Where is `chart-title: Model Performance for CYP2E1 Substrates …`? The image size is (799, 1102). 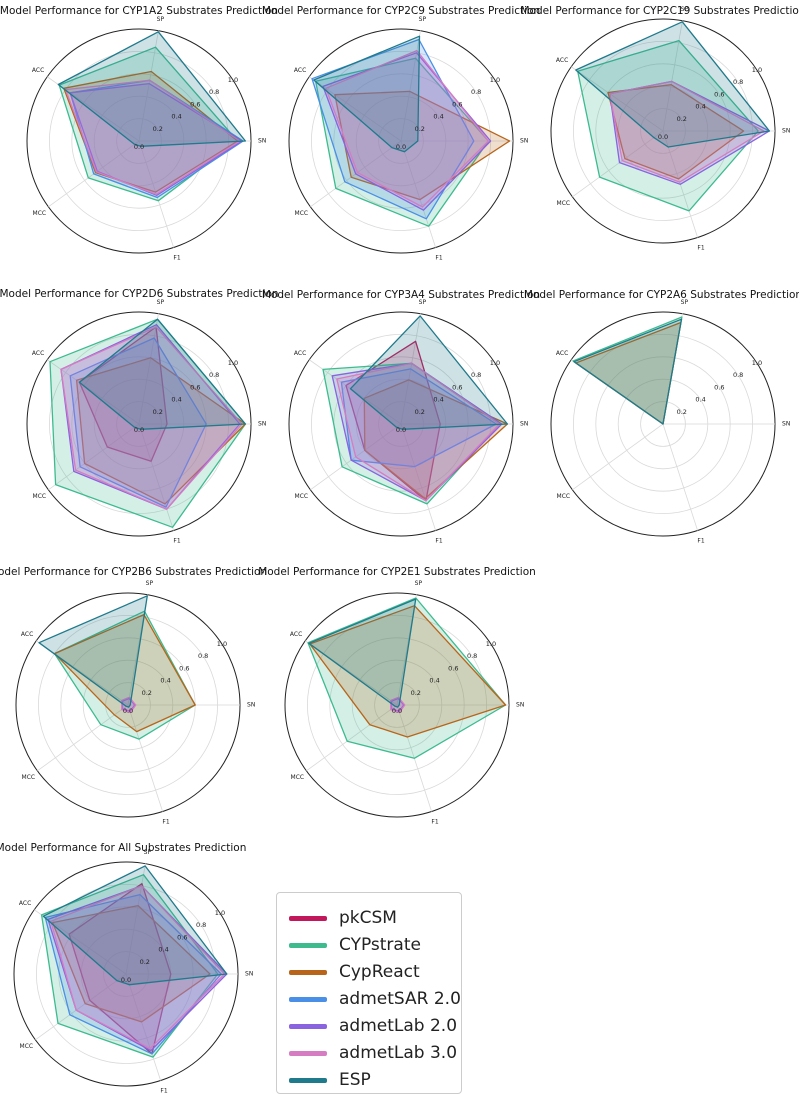
chart-title: Model Performance for CYP2E1 Substrates … is located at coordinates (397, 572).